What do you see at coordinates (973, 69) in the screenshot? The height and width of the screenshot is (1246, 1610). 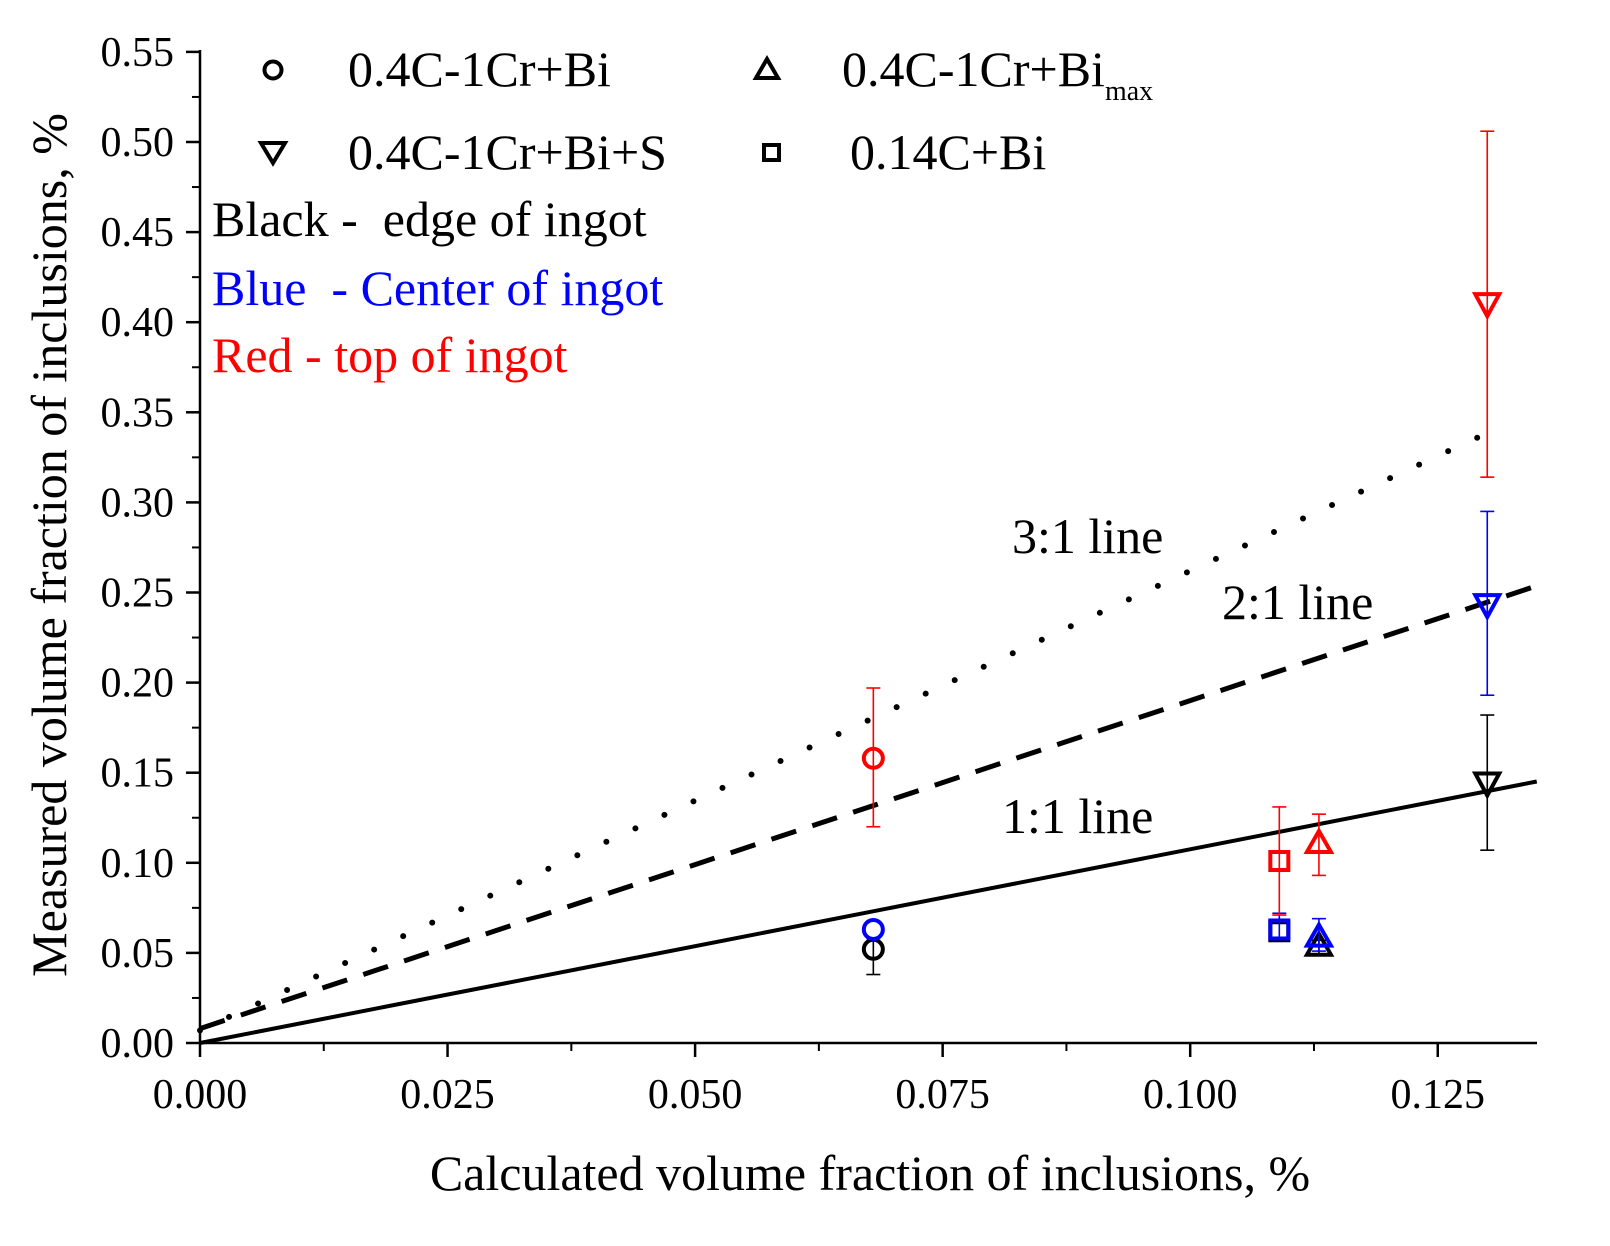 I see `legend-label-triangle-up-main: 0.4C-1Cr+Bi` at bounding box center [973, 69].